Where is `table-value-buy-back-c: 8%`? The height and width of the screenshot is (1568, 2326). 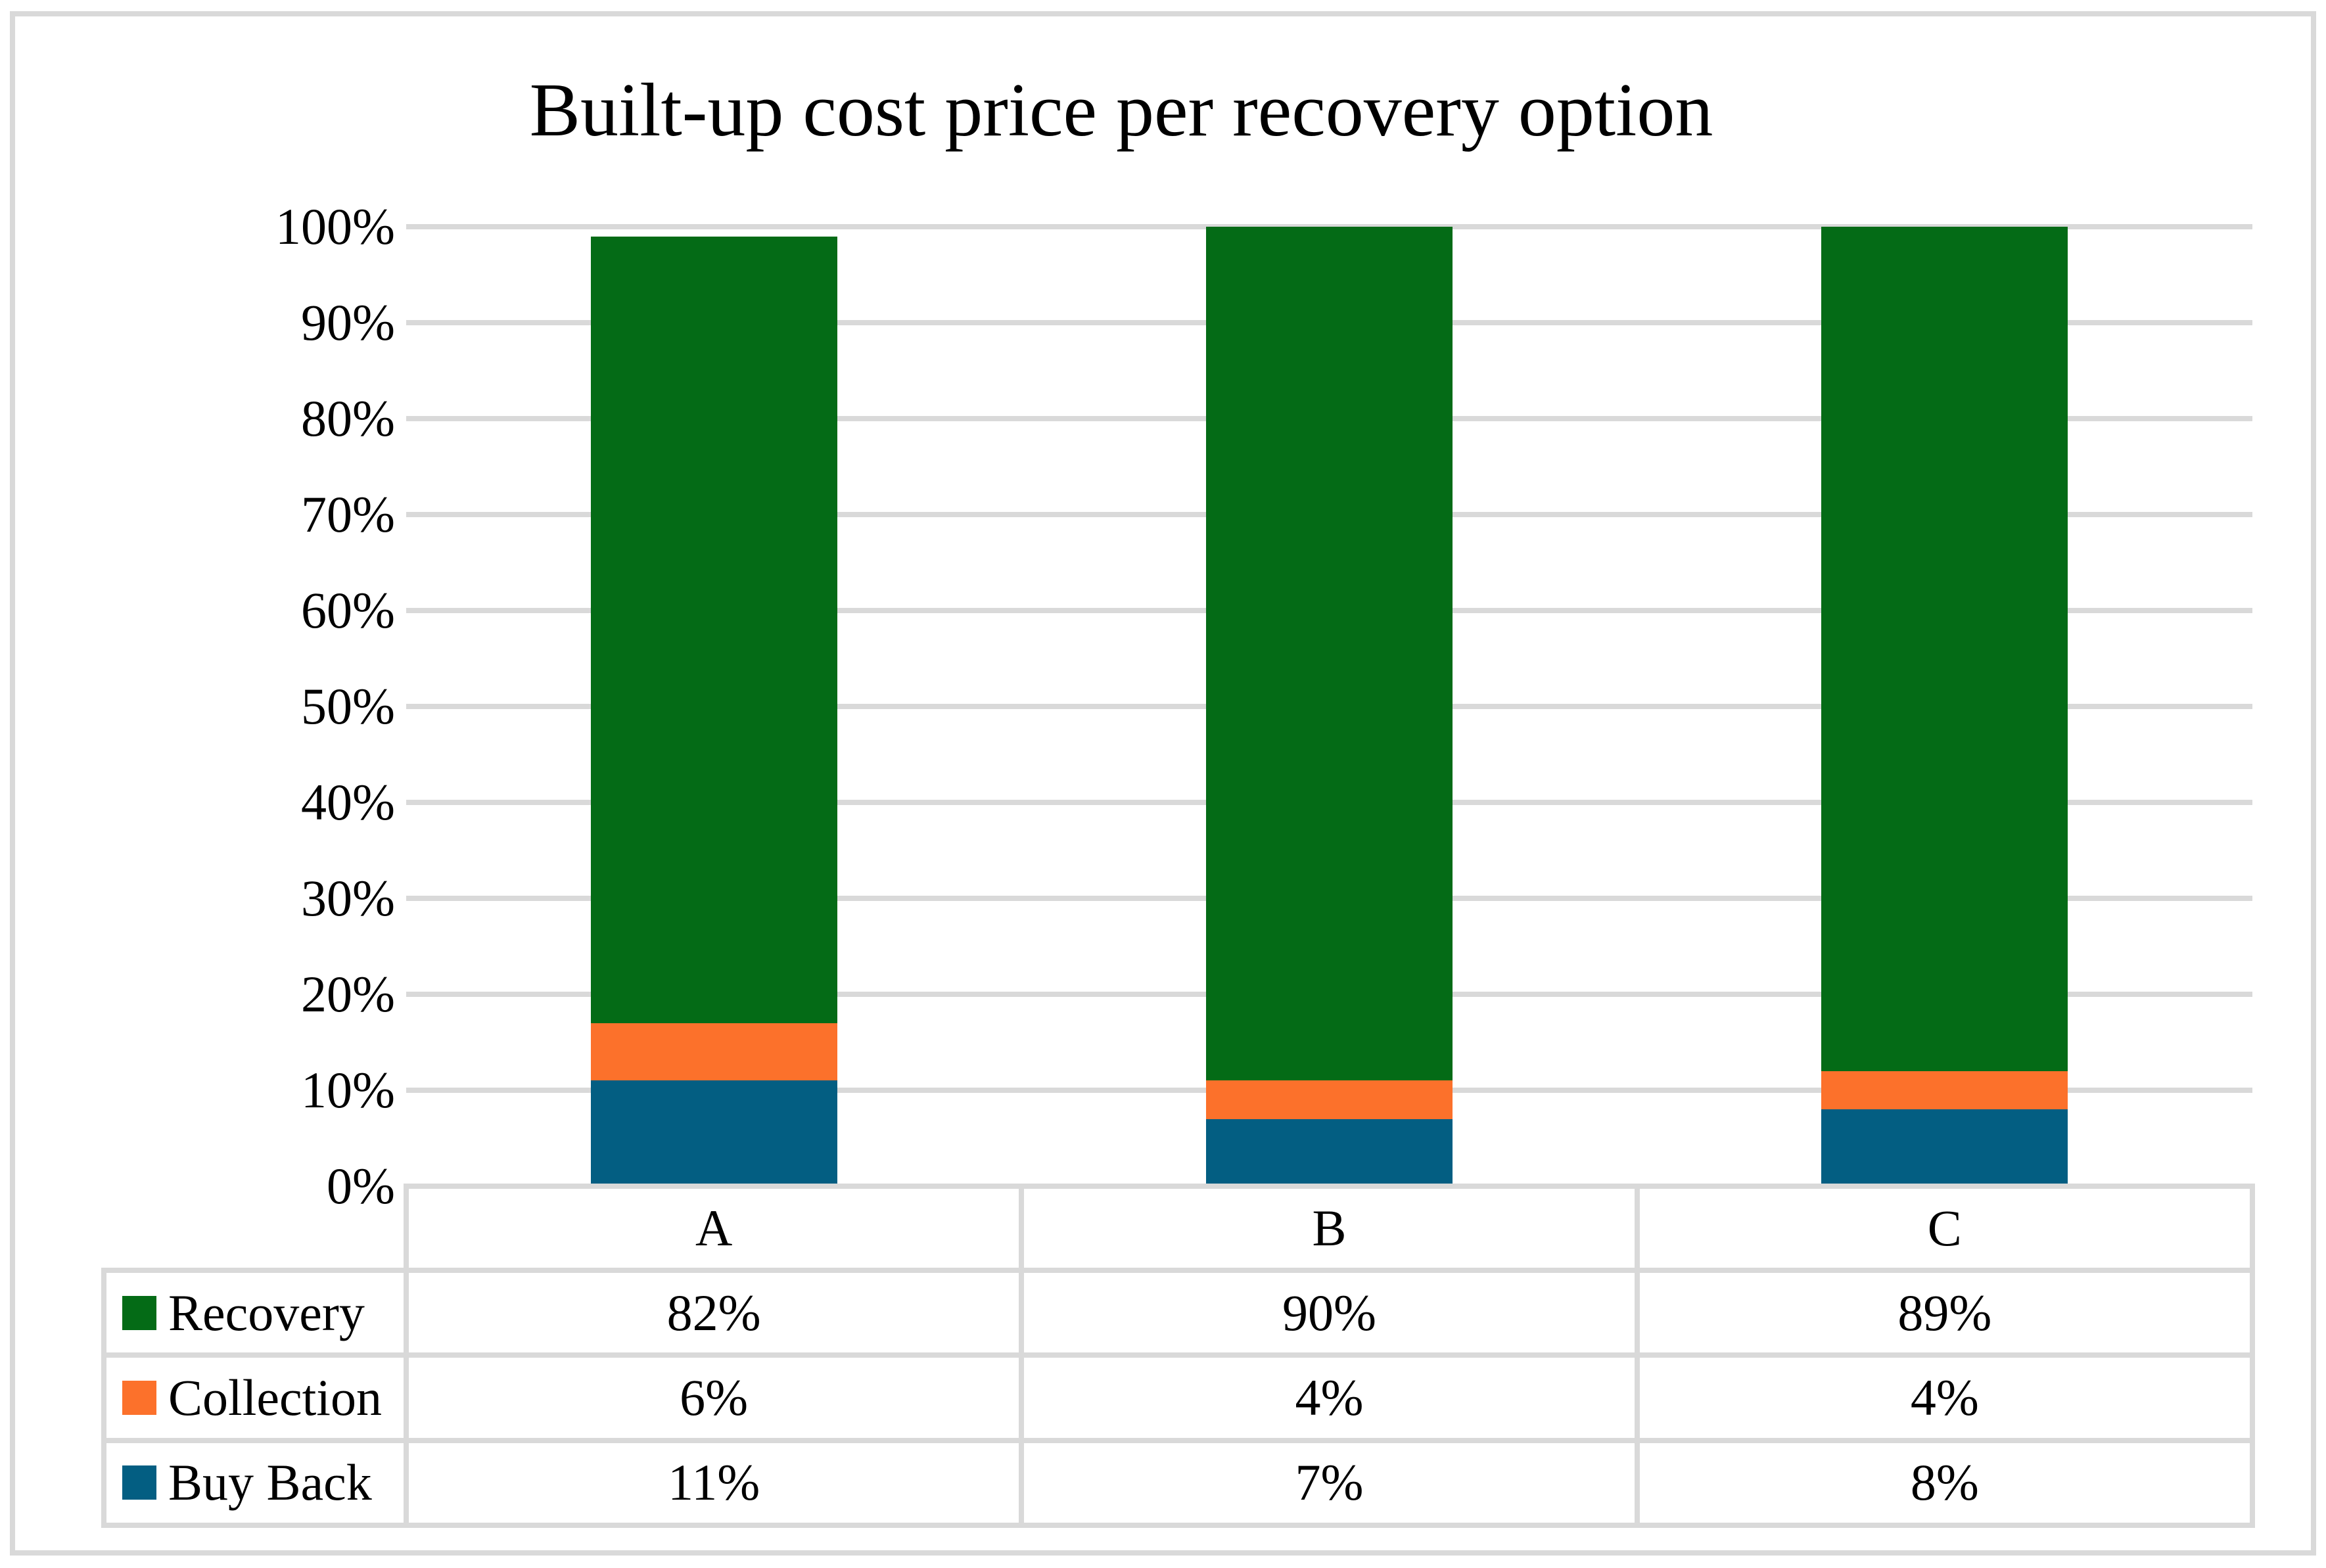 table-value-buy-back-c: 8% is located at coordinates (1945, 1482).